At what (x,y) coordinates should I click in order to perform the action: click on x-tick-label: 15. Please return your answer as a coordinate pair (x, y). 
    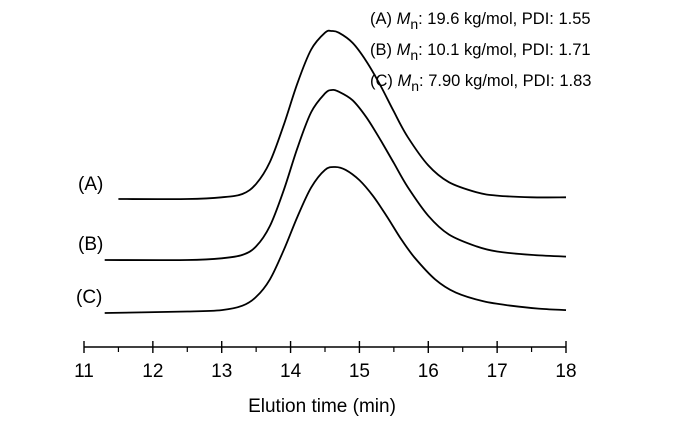
    Looking at the image, I should click on (359, 371).